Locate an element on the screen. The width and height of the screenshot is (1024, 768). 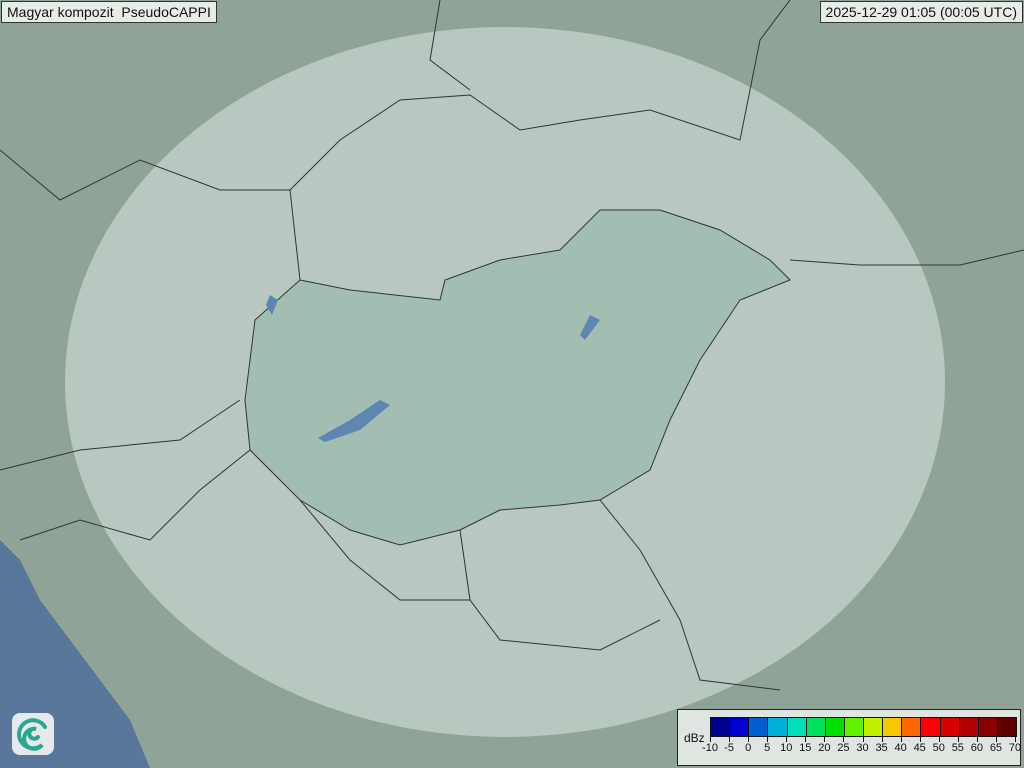
legend-tick-label: 20 is located at coordinates (824, 748).